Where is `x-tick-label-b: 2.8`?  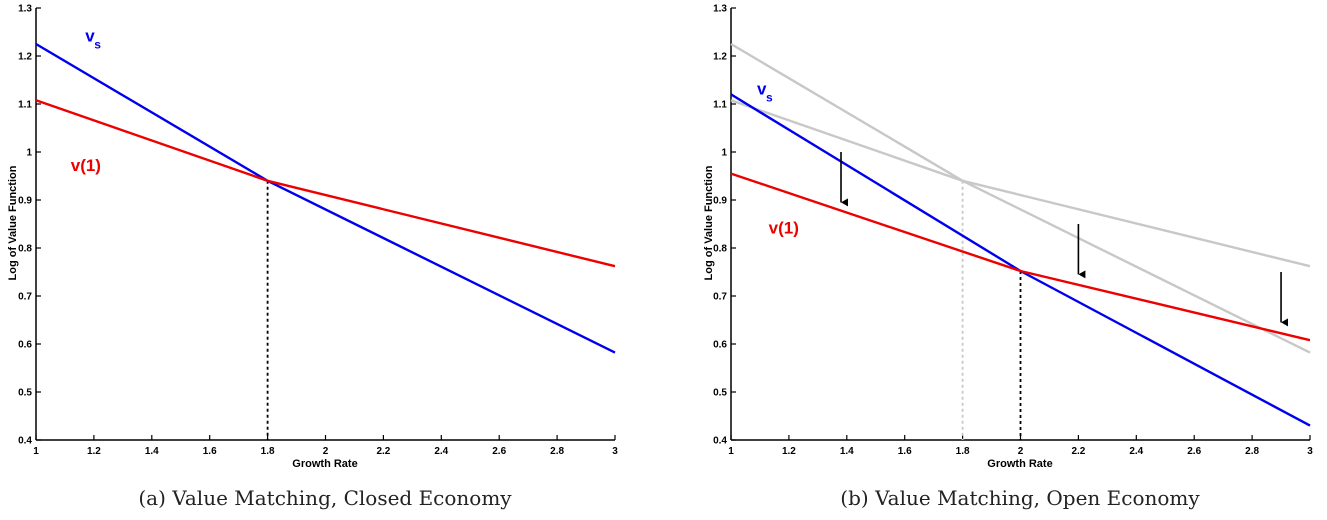
x-tick-label-b: 2.8 is located at coordinates (1252, 451).